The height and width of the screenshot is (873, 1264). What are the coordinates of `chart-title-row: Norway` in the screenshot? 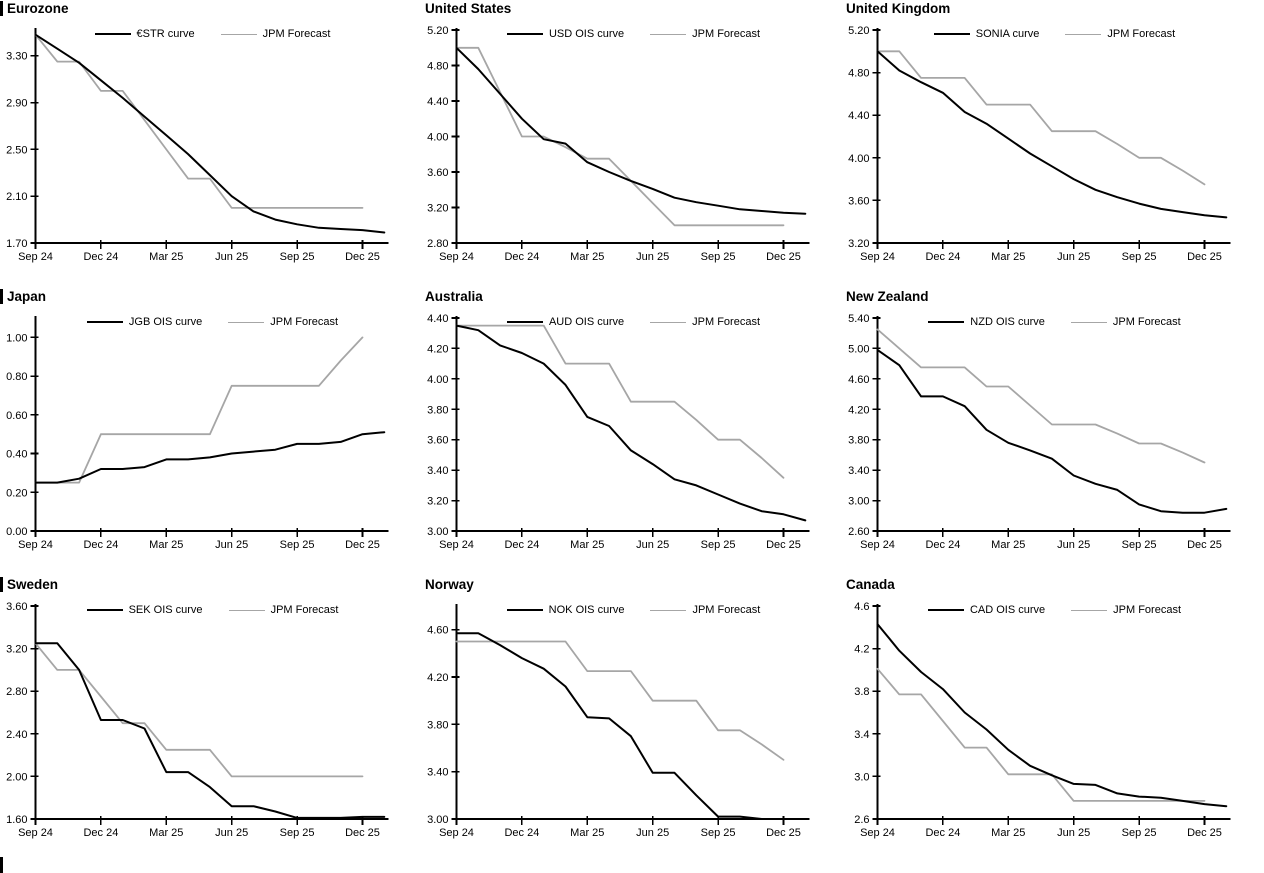 It's located at (449, 584).